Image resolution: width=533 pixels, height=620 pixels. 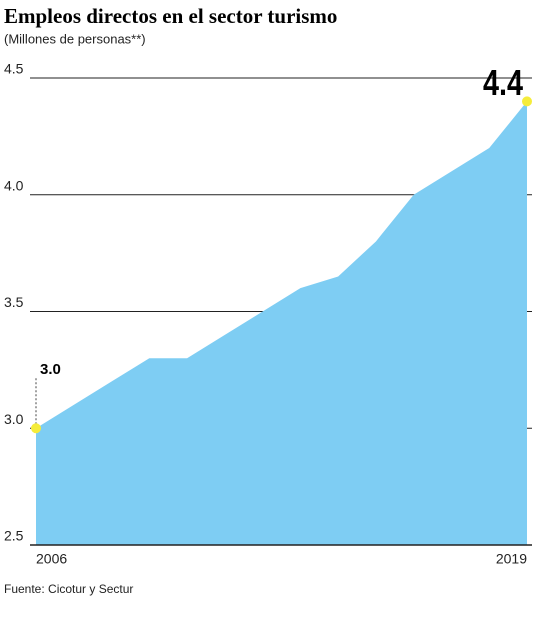 I want to click on source: Fuente: Cicotur y Sectur, so click(x=68, y=589).